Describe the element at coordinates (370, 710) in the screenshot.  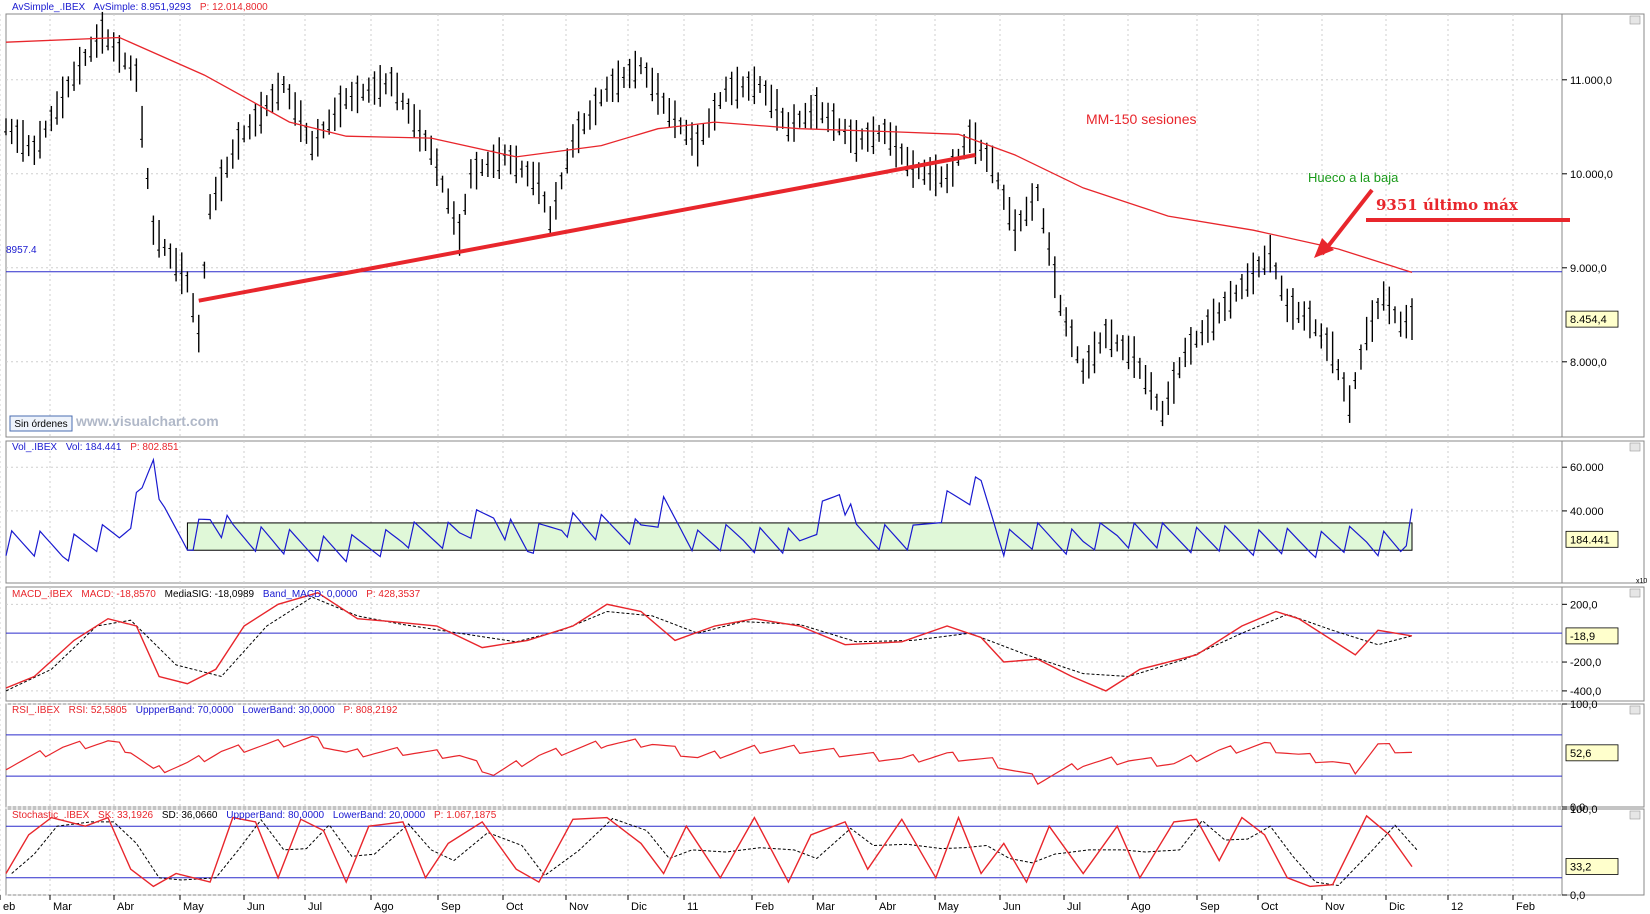
I see `rsi-header-p: P: 808,2192` at that location.